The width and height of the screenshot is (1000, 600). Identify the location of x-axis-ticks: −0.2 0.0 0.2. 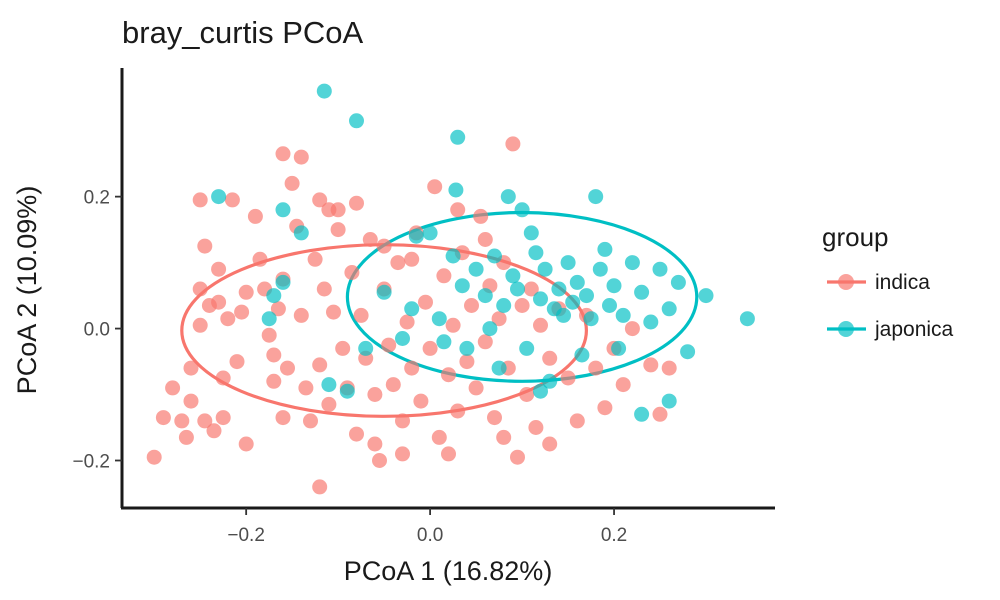
(427, 527).